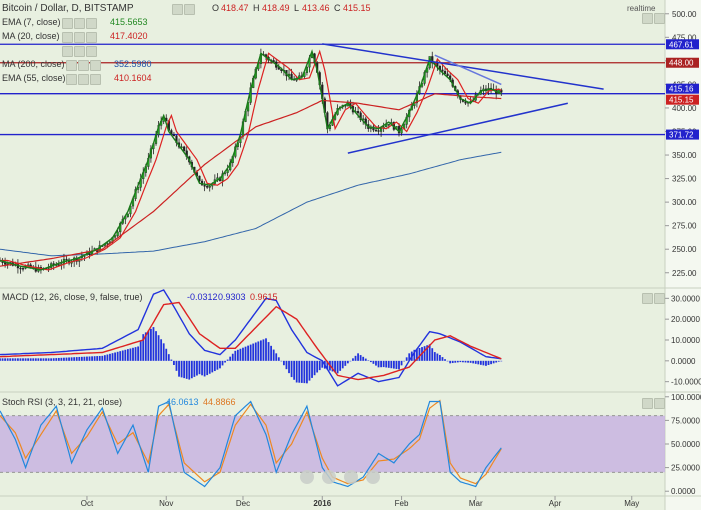  What do you see at coordinates (232, 297) in the screenshot?
I see `macd-value-2: 0.9303` at bounding box center [232, 297].